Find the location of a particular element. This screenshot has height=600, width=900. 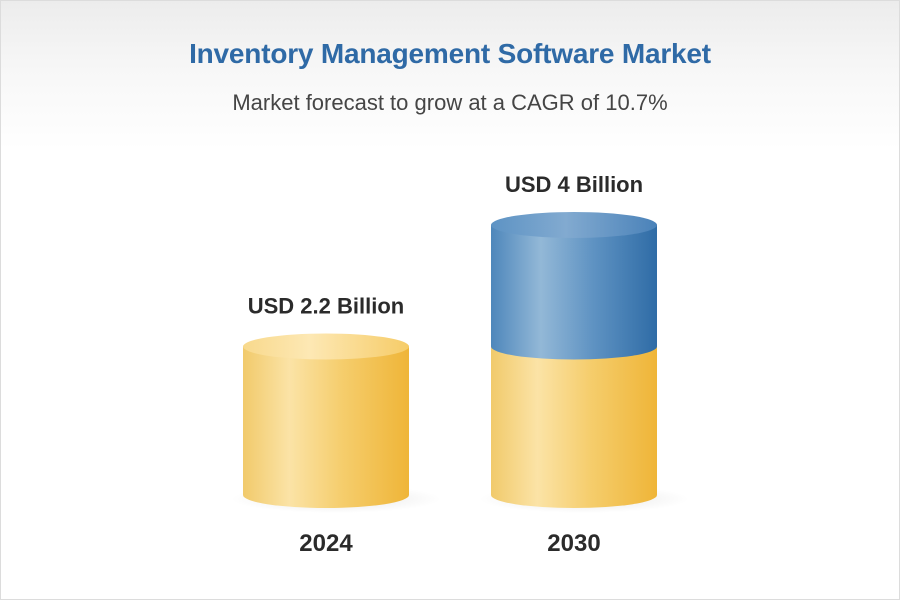

bar-2030-growth is located at coordinates (574, 292).